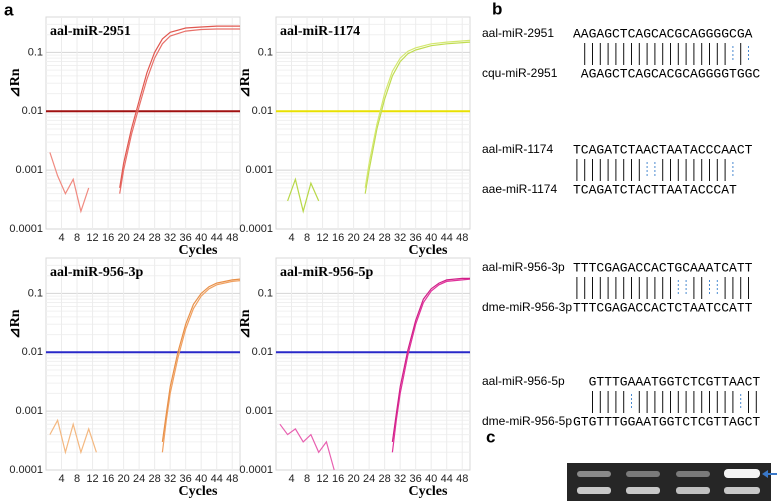  What do you see at coordinates (663, 33) in the screenshot?
I see `sequence: AAGAGCTCAGCACGCAGGGGCGA` at bounding box center [663, 33].